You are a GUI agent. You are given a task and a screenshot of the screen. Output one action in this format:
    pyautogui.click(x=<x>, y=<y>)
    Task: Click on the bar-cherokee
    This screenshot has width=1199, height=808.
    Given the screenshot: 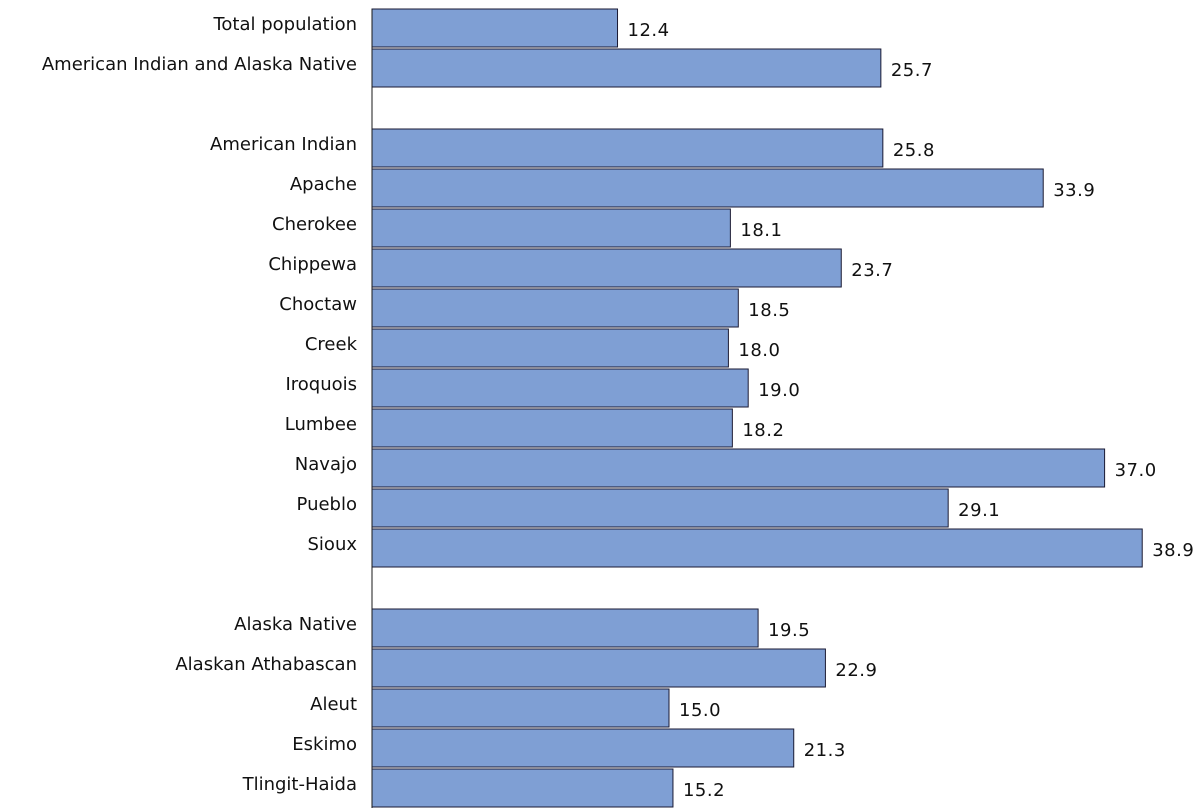 What is the action you would take?
    pyautogui.click(x=551, y=228)
    